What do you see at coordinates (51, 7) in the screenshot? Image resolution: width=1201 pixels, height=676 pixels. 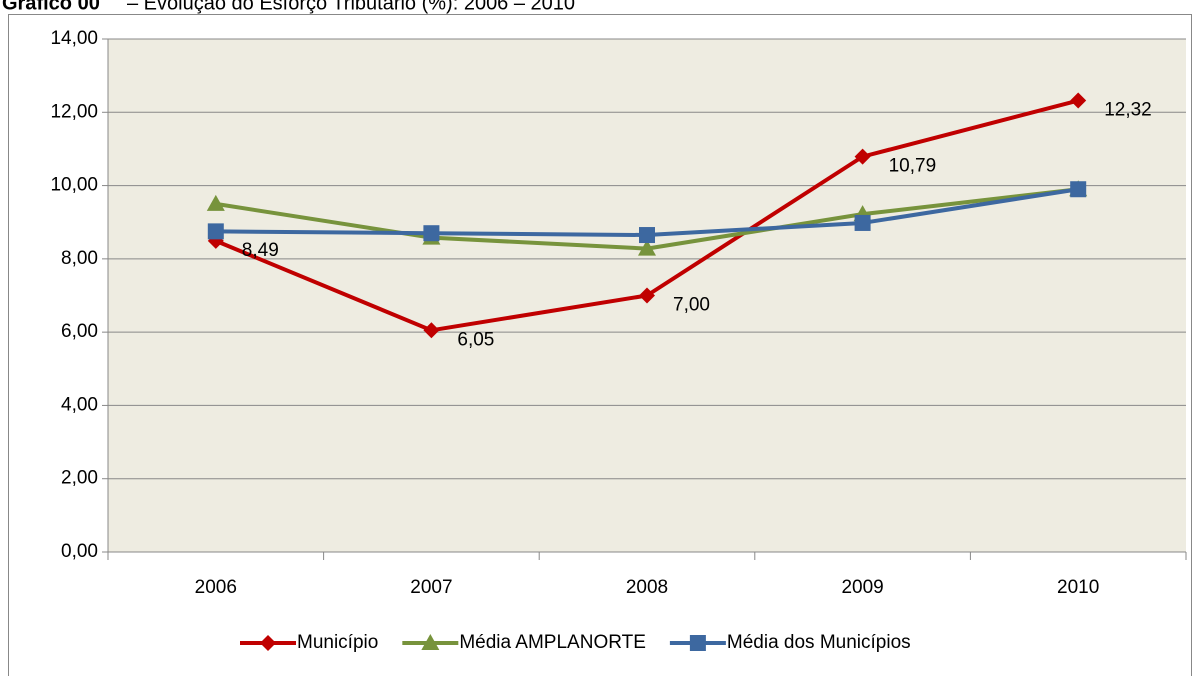 I see `chart-title-label: Gráfico 00` at bounding box center [51, 7].